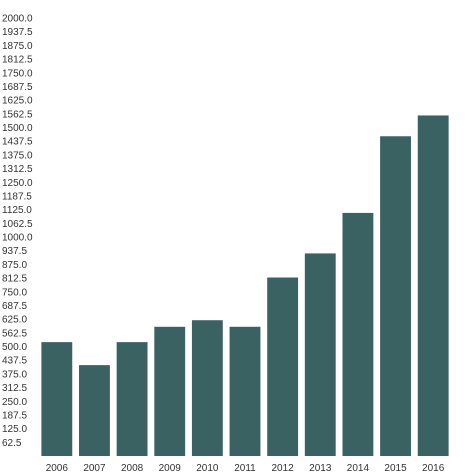  I want to click on y-tick-label: 1562.5, so click(17, 114).